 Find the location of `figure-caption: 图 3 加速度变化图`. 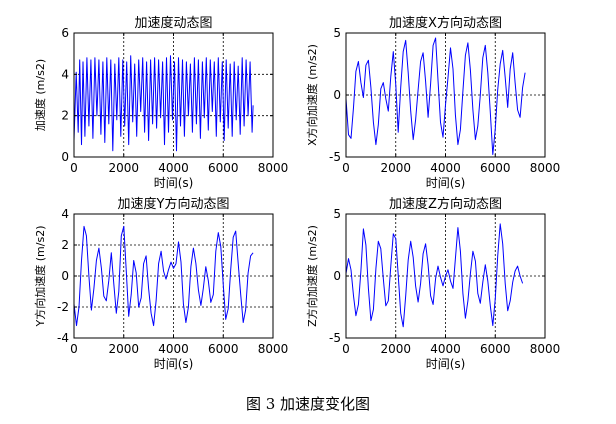

figure-caption: 图 3 加速度变化图 is located at coordinates (308, 404).